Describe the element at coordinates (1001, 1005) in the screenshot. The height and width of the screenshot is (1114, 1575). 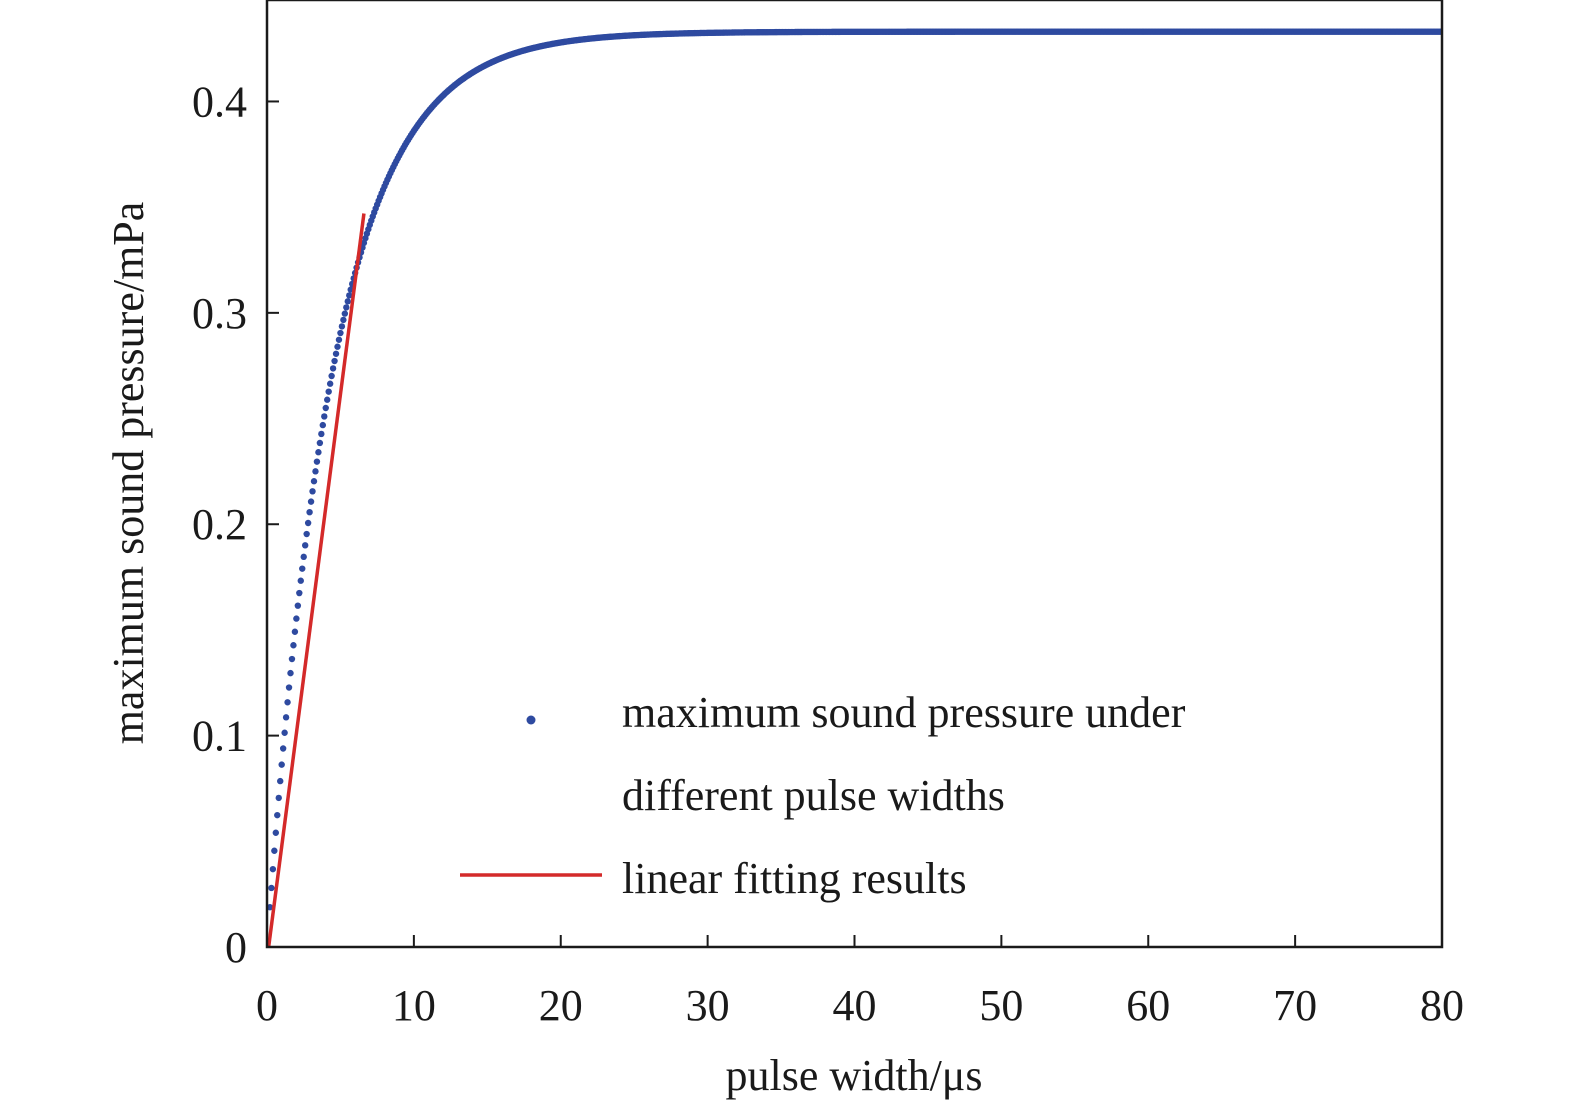
I see `x-tick-label: 50` at that location.